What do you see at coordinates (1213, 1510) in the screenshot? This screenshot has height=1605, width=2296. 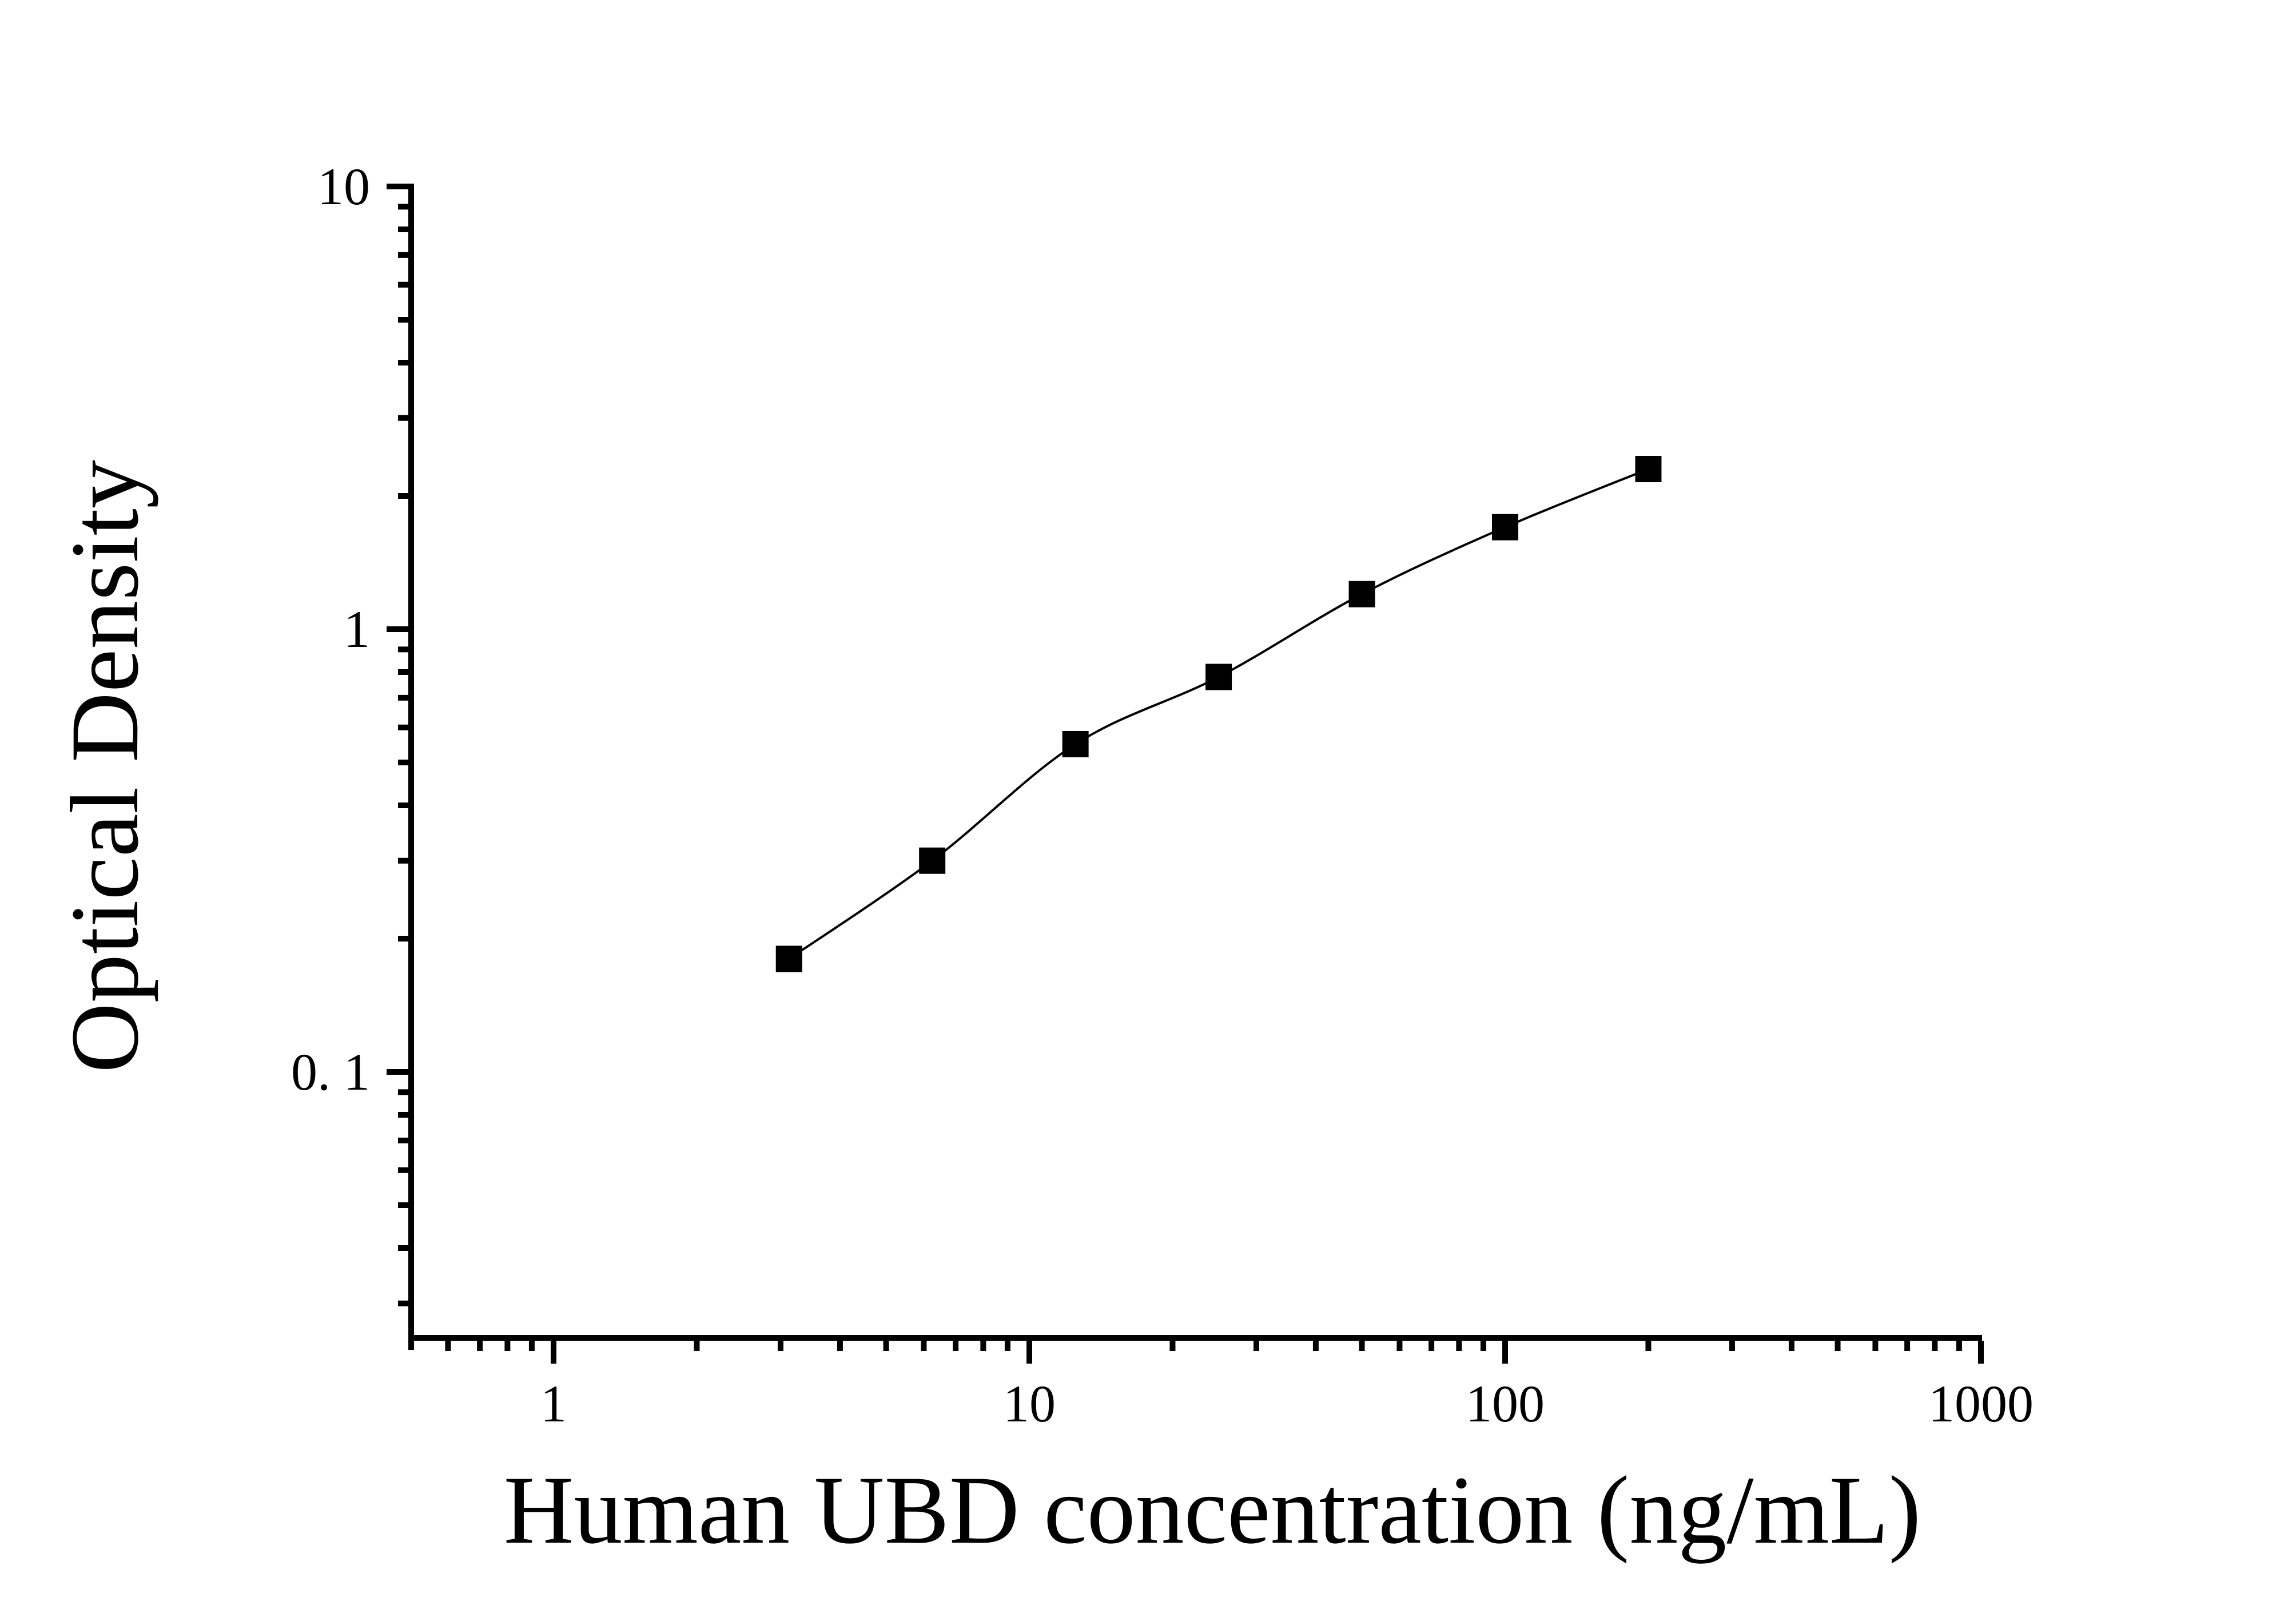 I see `x-axis-title: Human UBD concentration (ng/mL)` at bounding box center [1213, 1510].